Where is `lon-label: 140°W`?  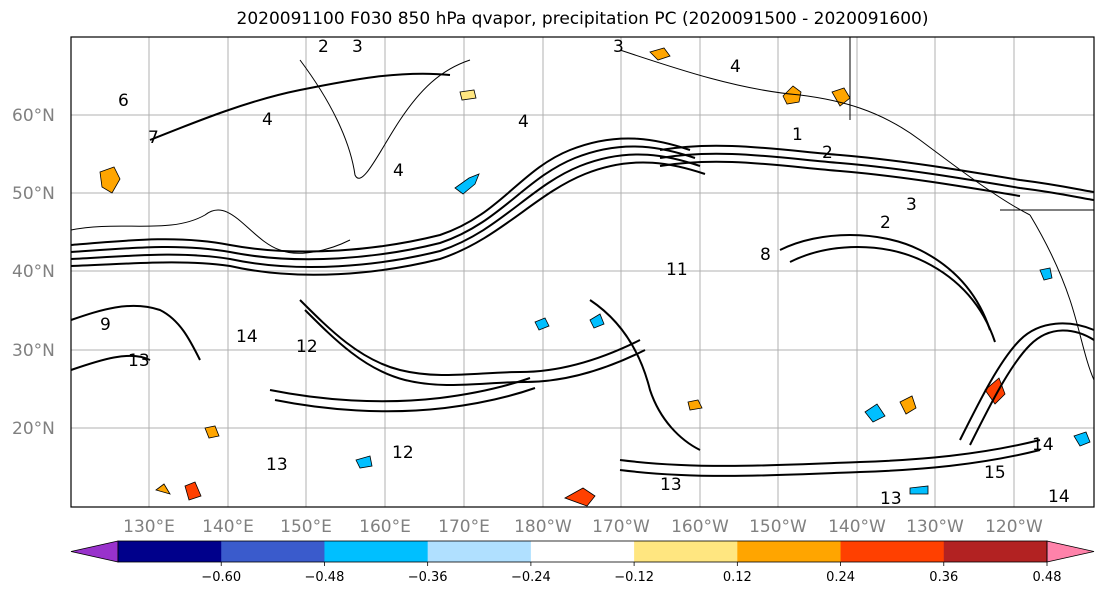 lon-label: 140°W is located at coordinates (857, 527).